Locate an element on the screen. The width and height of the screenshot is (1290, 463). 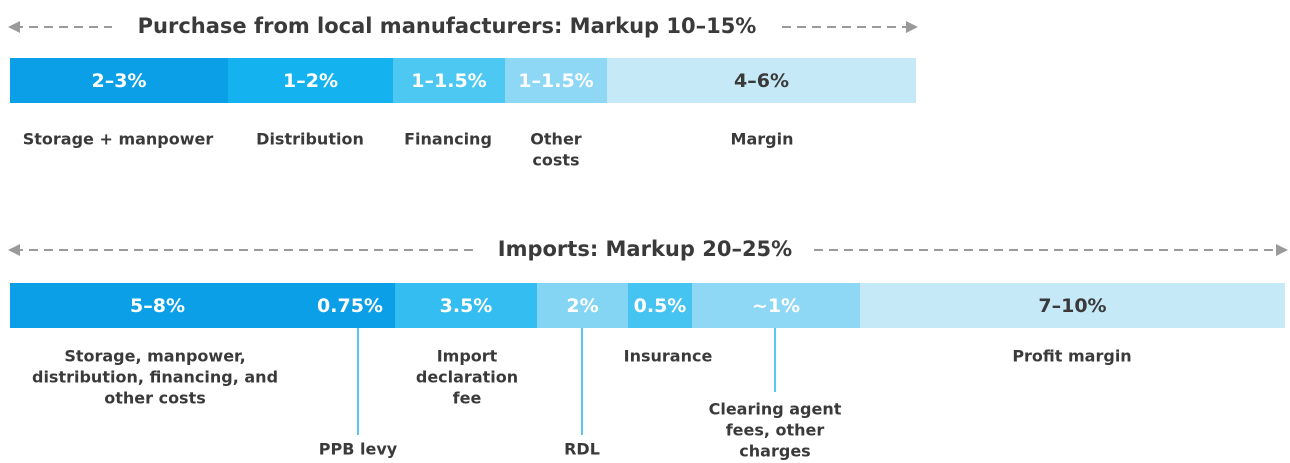
segment-label: Distribution is located at coordinates (310, 139).